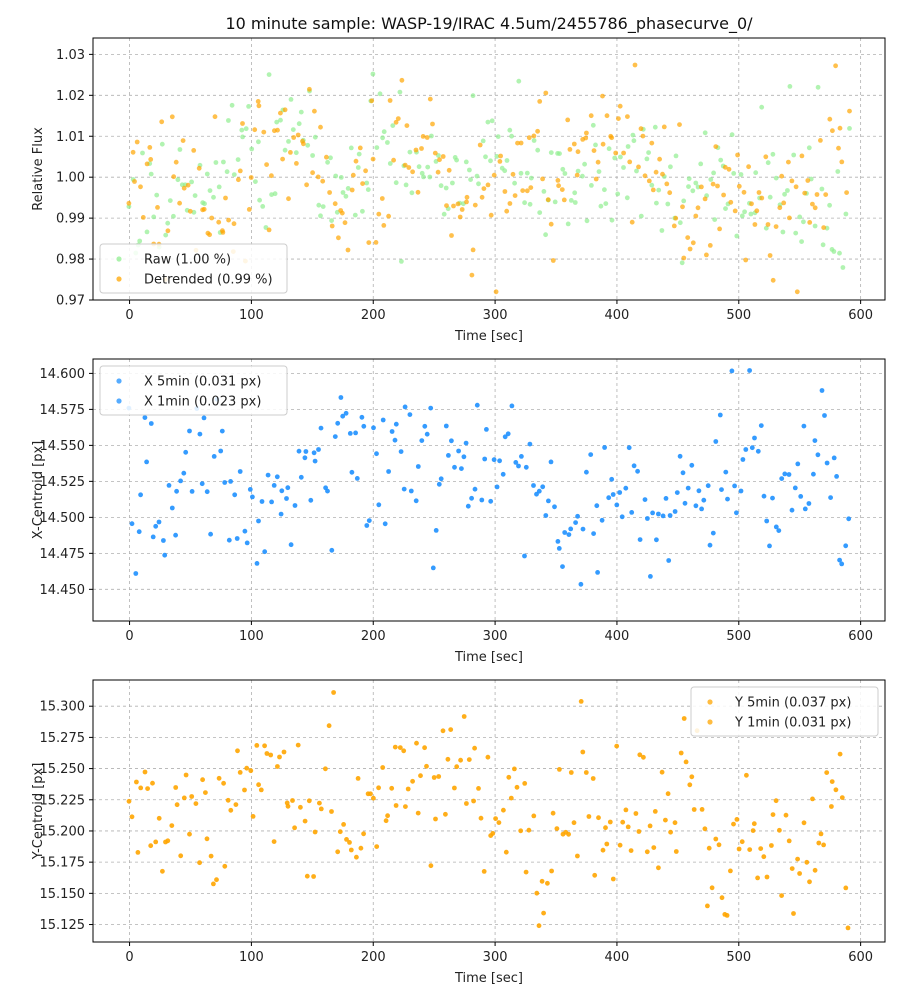 This screenshot has width=900, height=1000. Describe the element at coordinates (193, 390) in the screenshot. I see `legend: X 5min (0.031 px) X 1min (0.023 px)` at that location.